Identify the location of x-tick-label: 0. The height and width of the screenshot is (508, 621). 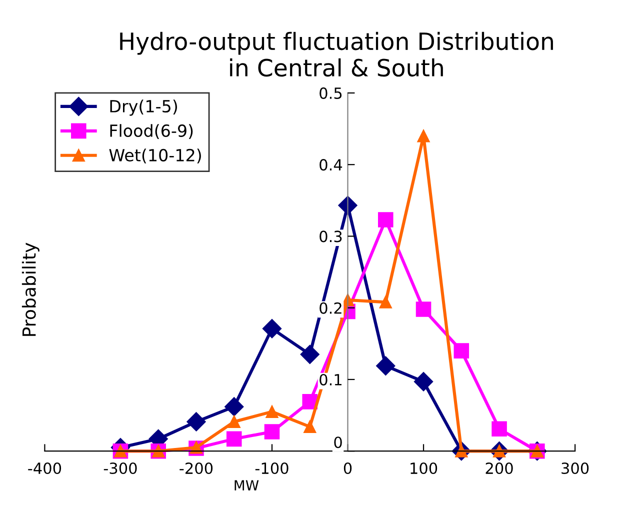
(348, 468).